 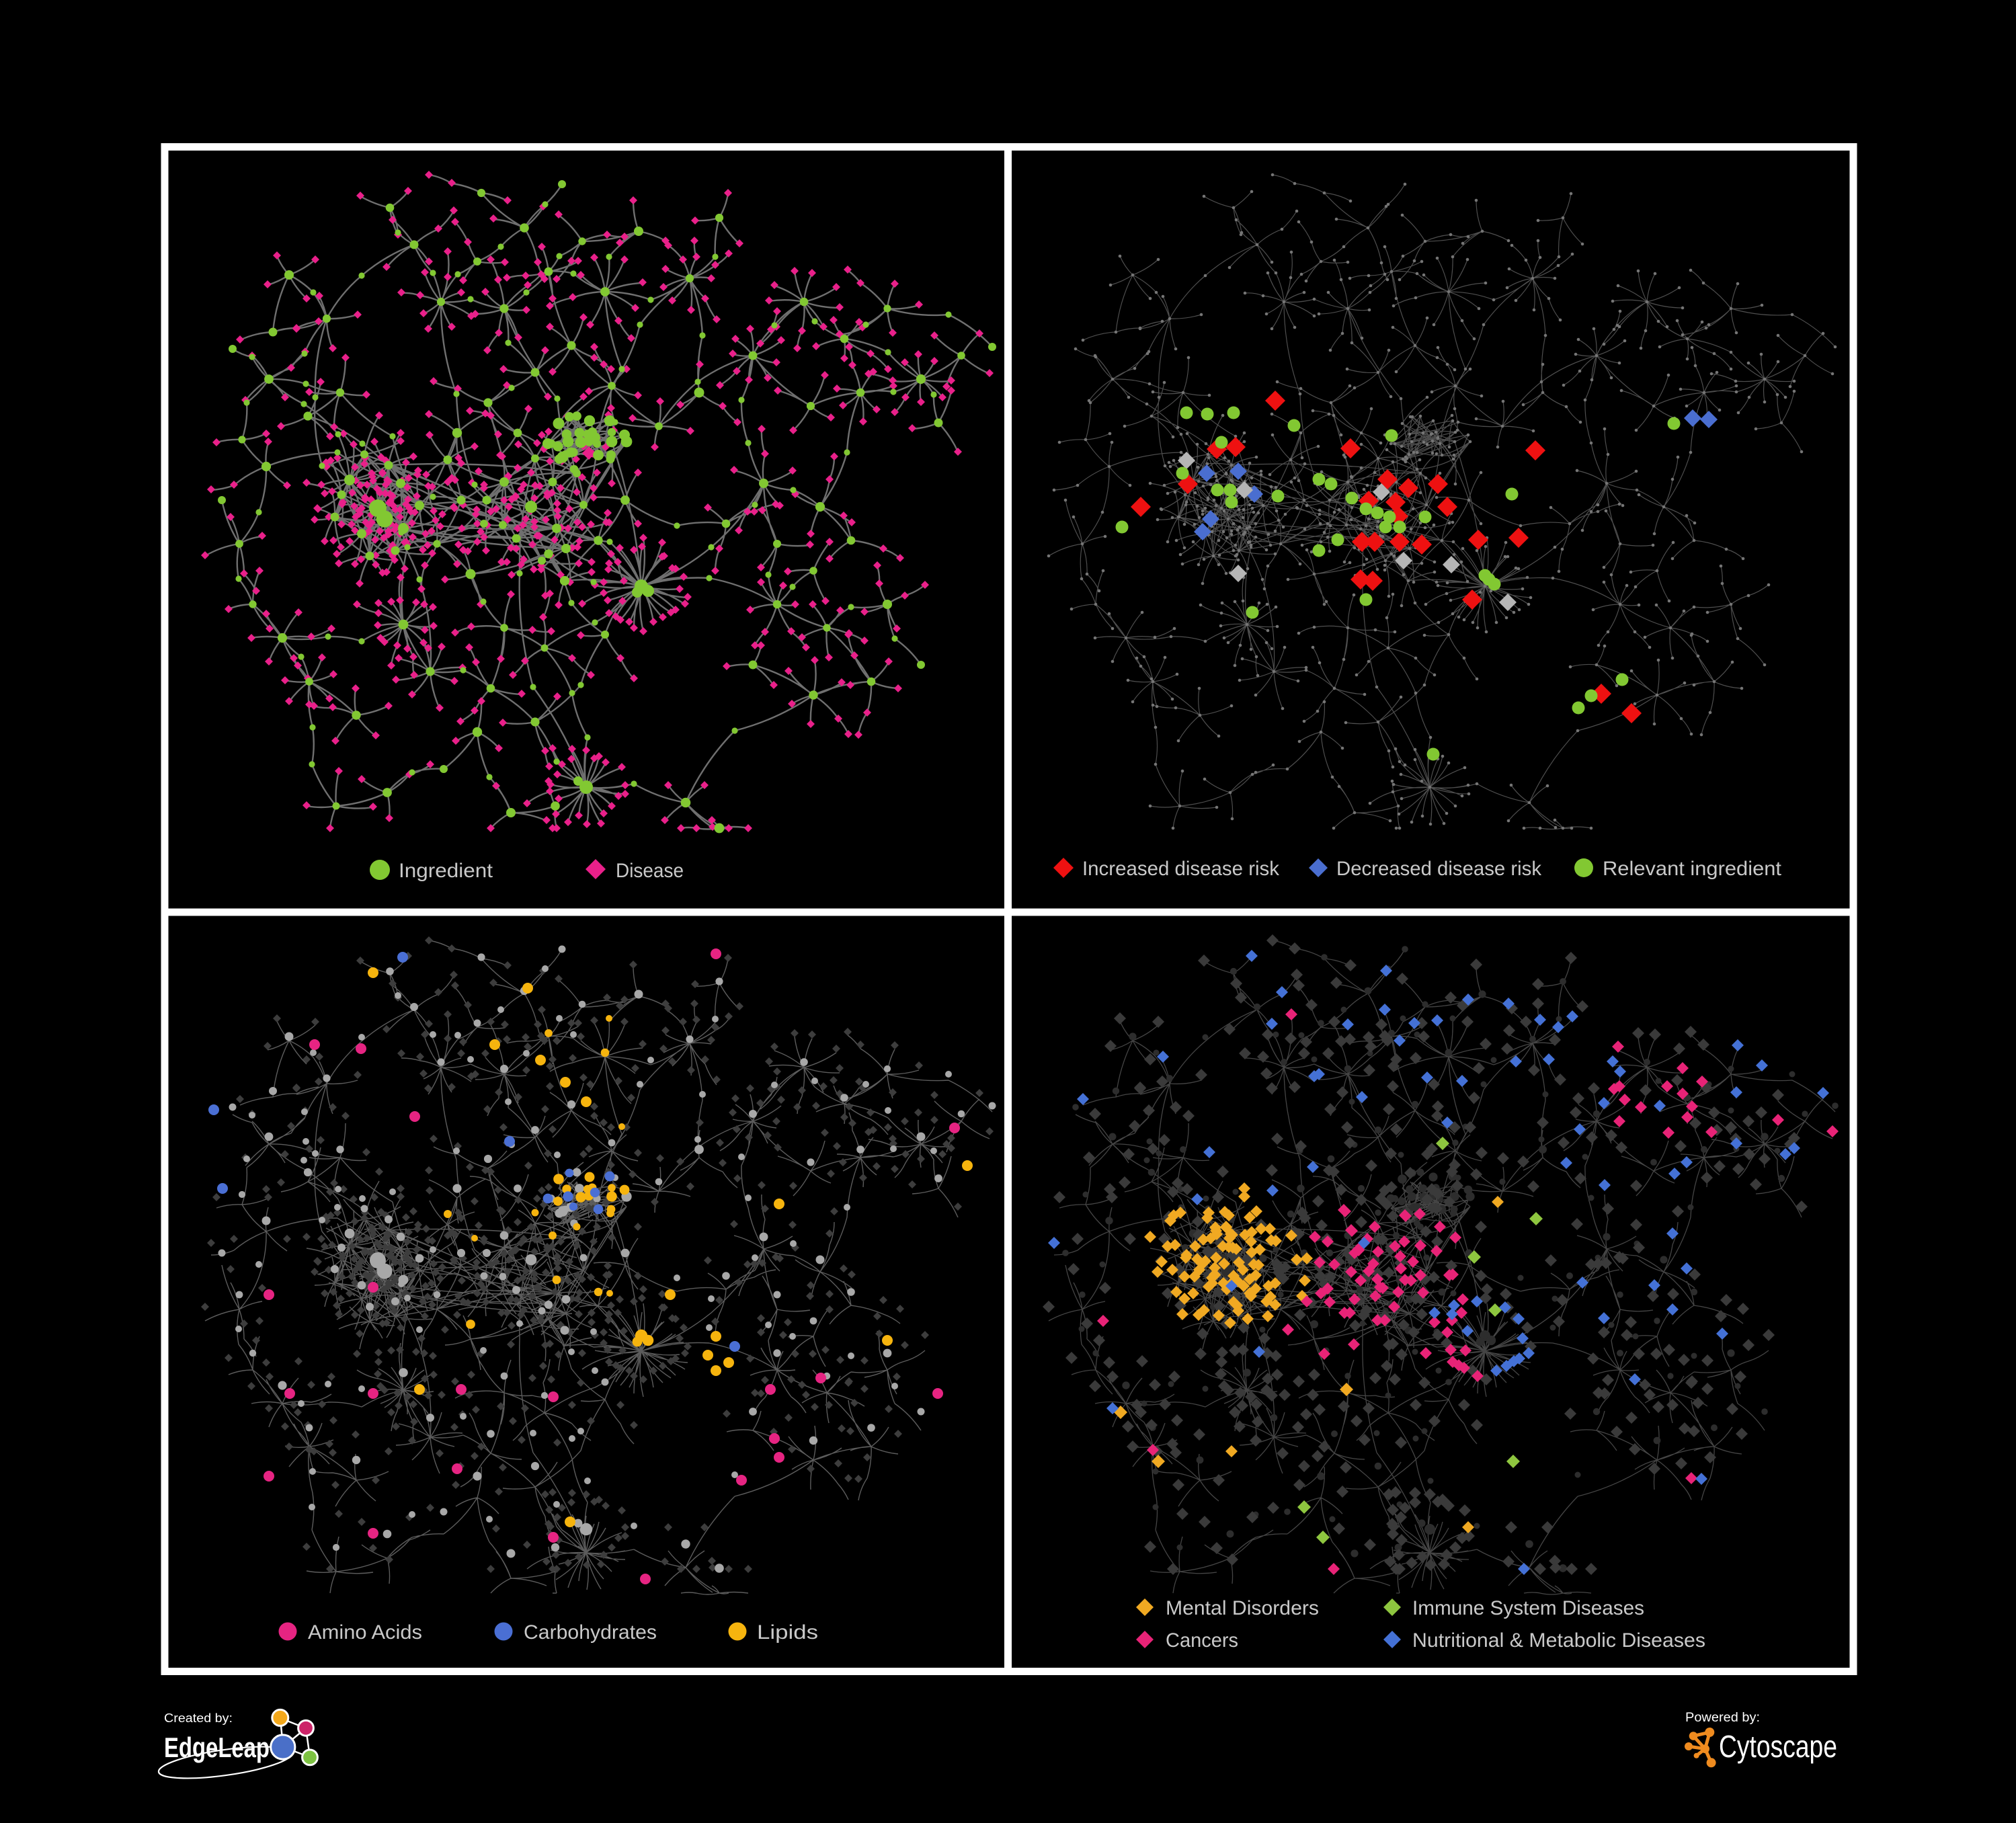 What do you see at coordinates (1722, 1718) in the screenshot?
I see `svg-text: Powered by:` at bounding box center [1722, 1718].